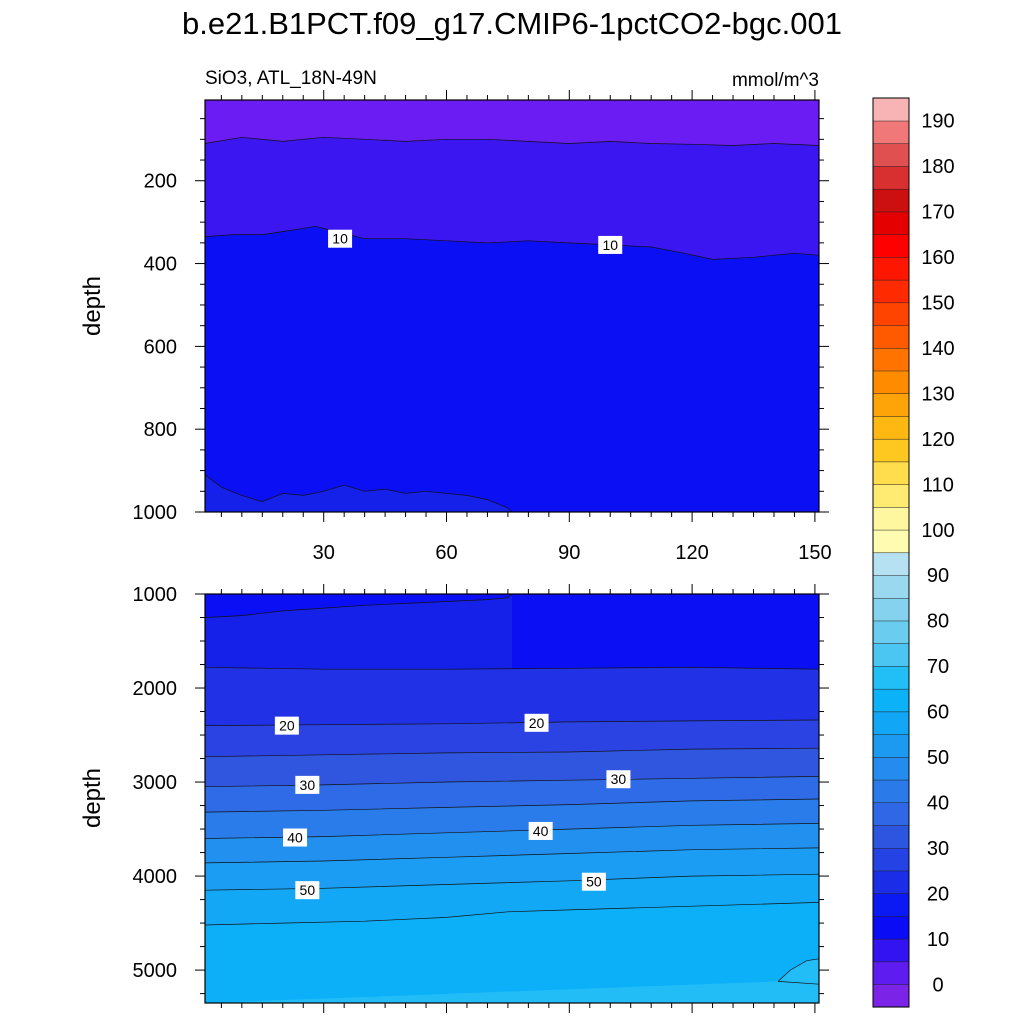  I want to click on colorbar-label: 120, so click(937, 440).